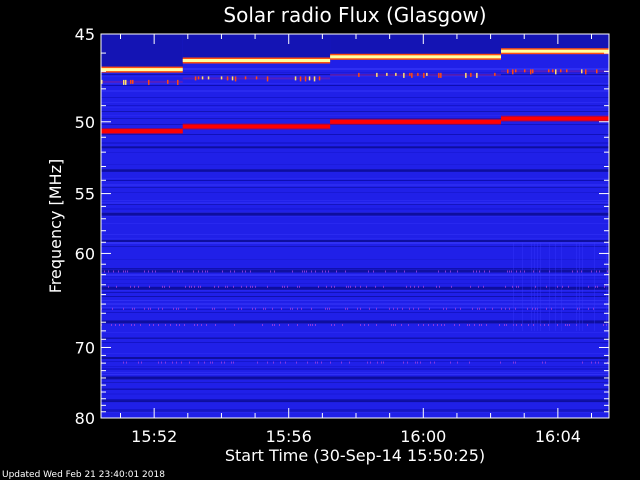  What do you see at coordinates (416, 121) in the screenshot?
I see `red-line` at bounding box center [416, 121].